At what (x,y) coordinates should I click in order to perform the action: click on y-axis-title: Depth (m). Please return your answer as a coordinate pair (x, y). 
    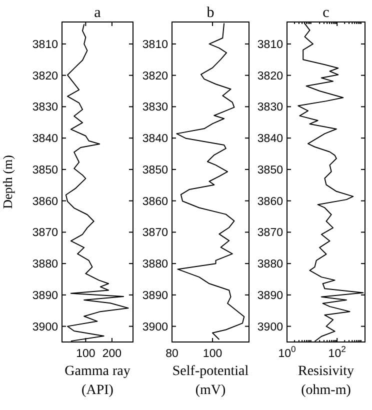
    Looking at the image, I should click on (7, 182).